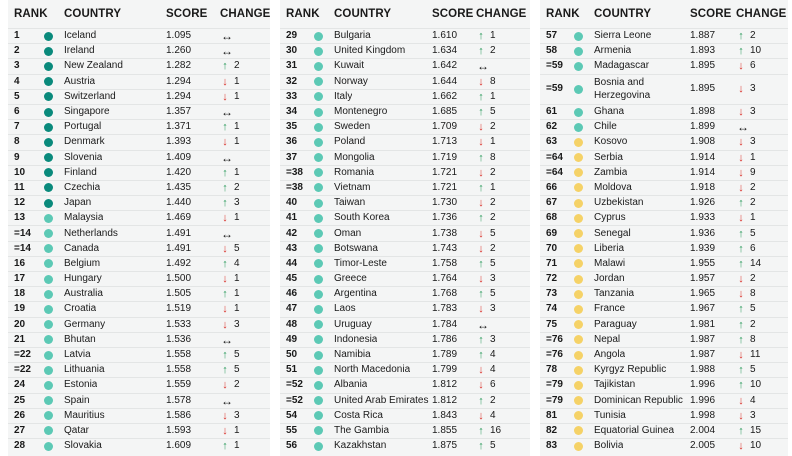  I want to click on country-name: Uruguay, so click(353, 324).